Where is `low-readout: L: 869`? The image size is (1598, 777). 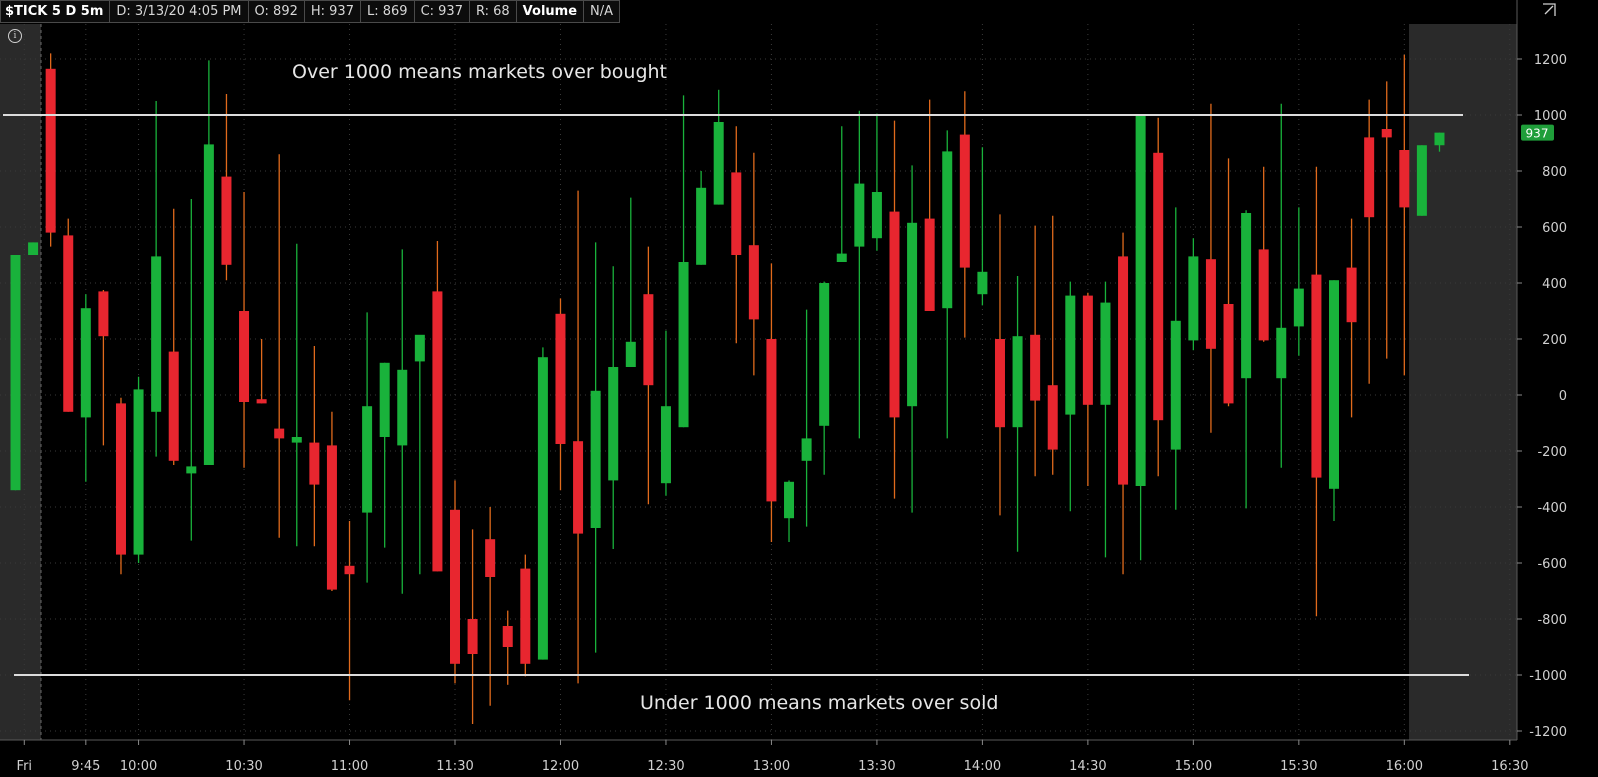 low-readout: L: 869 is located at coordinates (387, 11).